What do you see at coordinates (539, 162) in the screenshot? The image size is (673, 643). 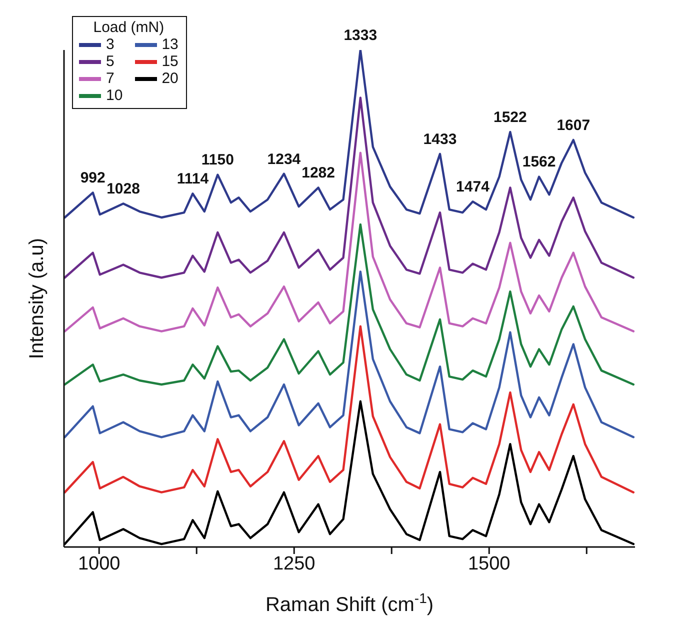 I see `annotation: 1562` at bounding box center [539, 162].